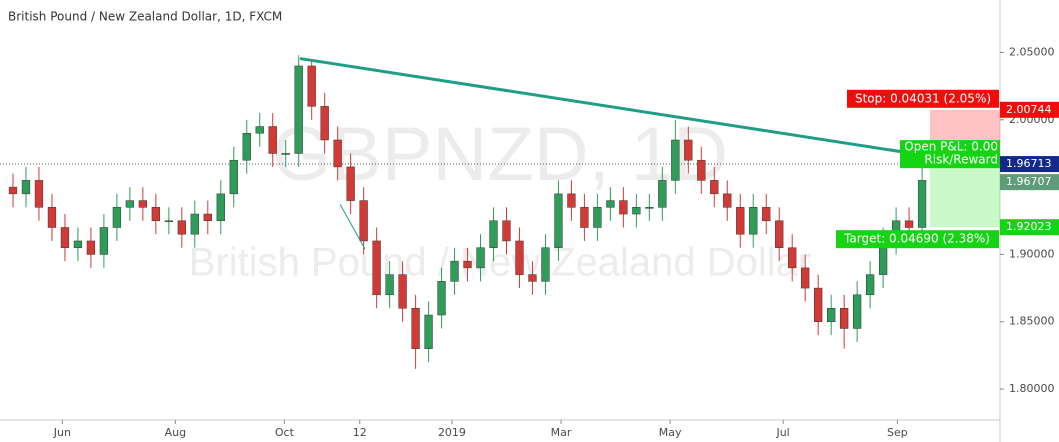 Image resolution: width=1059 pixels, height=442 pixels. I want to click on y-tick-label: 2.05000, so click(1032, 52).